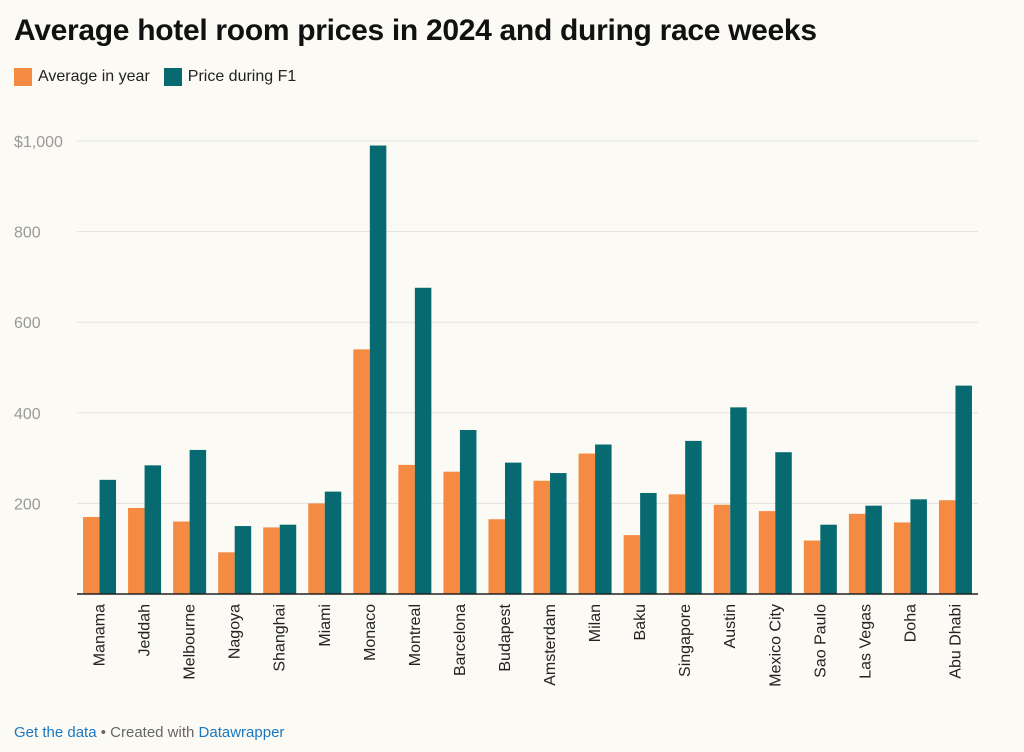 The width and height of the screenshot is (1024, 752). I want to click on x-tick-label: Shanghai, so click(280, 638).